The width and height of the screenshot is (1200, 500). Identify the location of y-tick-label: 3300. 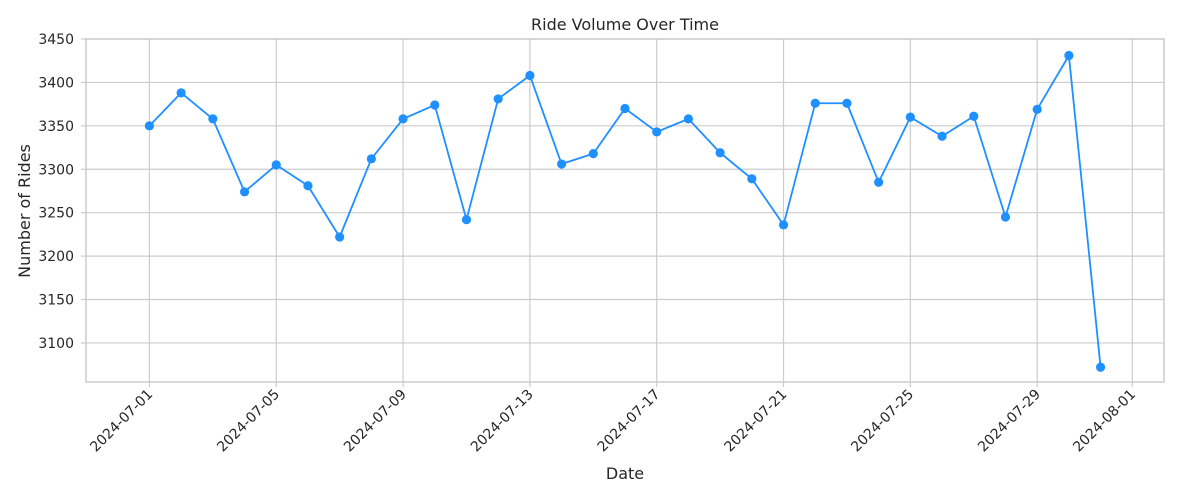
(56, 170).